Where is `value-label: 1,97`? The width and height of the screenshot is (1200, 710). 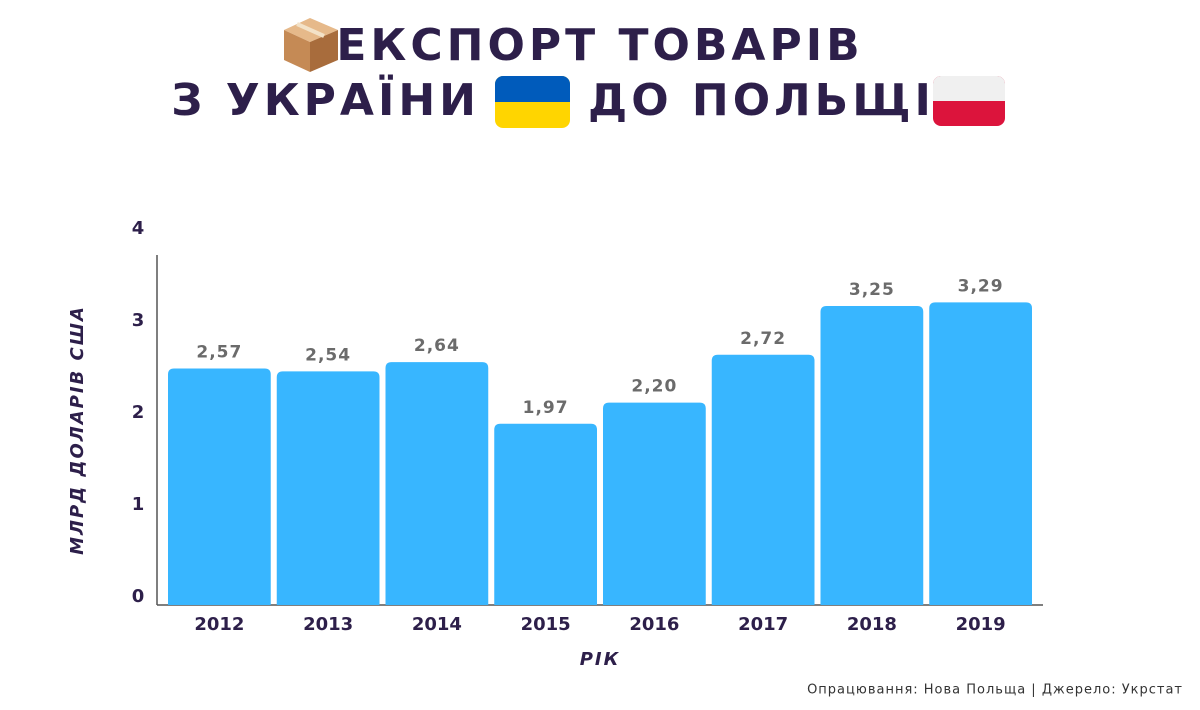 value-label: 1,97 is located at coordinates (546, 408).